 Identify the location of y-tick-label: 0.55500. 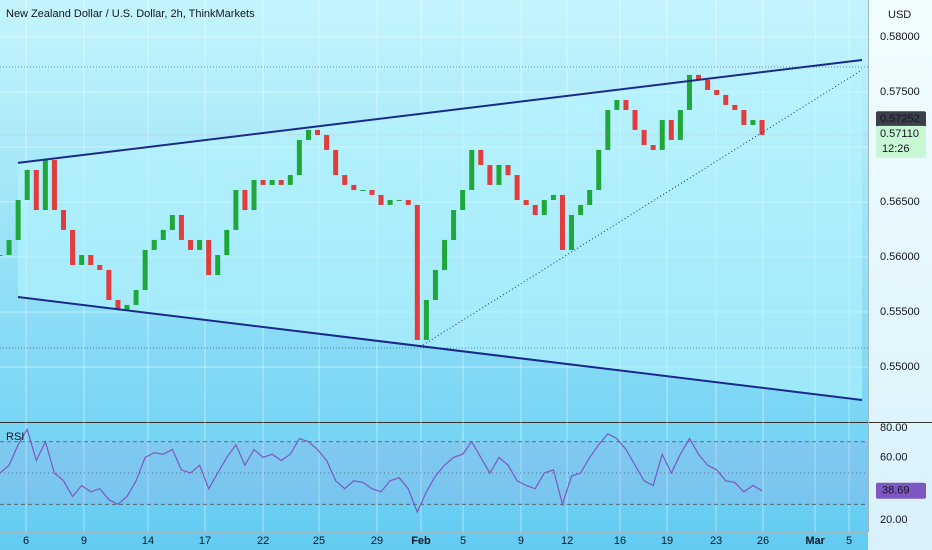
(900, 312).